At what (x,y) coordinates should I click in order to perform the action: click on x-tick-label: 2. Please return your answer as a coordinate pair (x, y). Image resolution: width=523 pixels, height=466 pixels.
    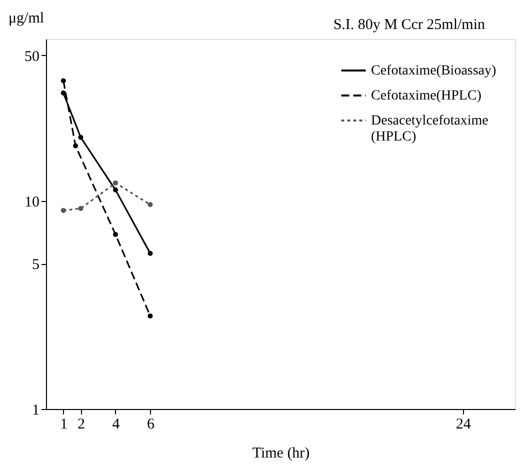
    Looking at the image, I should click on (81, 424).